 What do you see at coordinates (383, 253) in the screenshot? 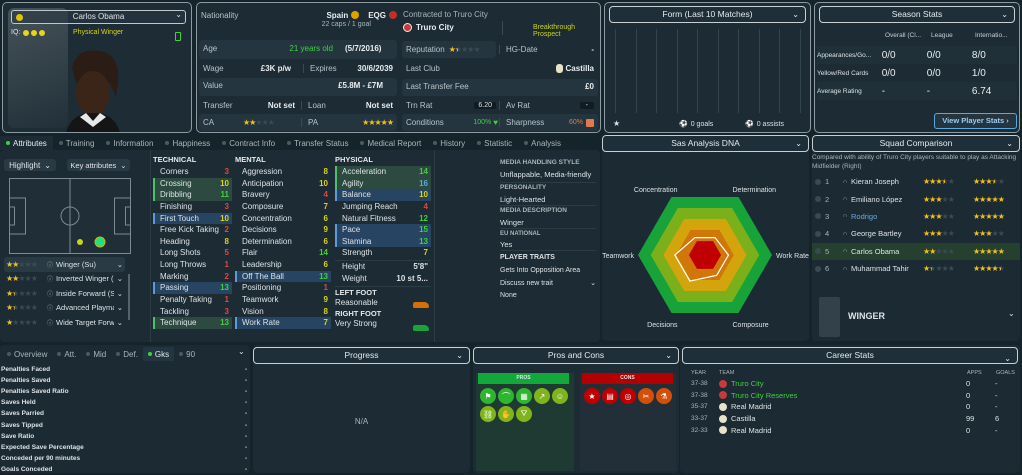
I see `attribute-strength: Strength 7` at bounding box center [383, 253].